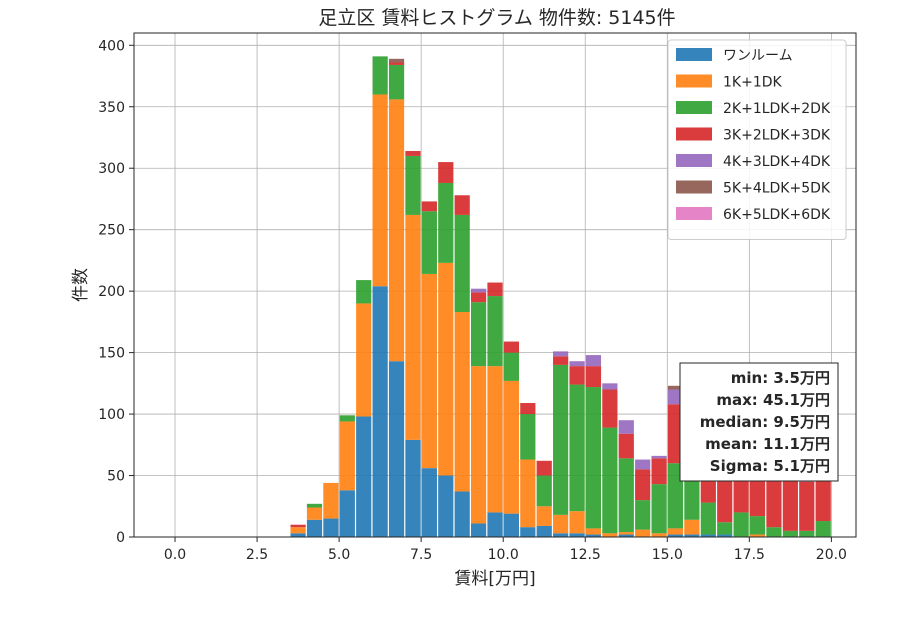 The image size is (900, 630). I want to click on legend-label: 3K+2LDK+3DK, so click(777, 136).